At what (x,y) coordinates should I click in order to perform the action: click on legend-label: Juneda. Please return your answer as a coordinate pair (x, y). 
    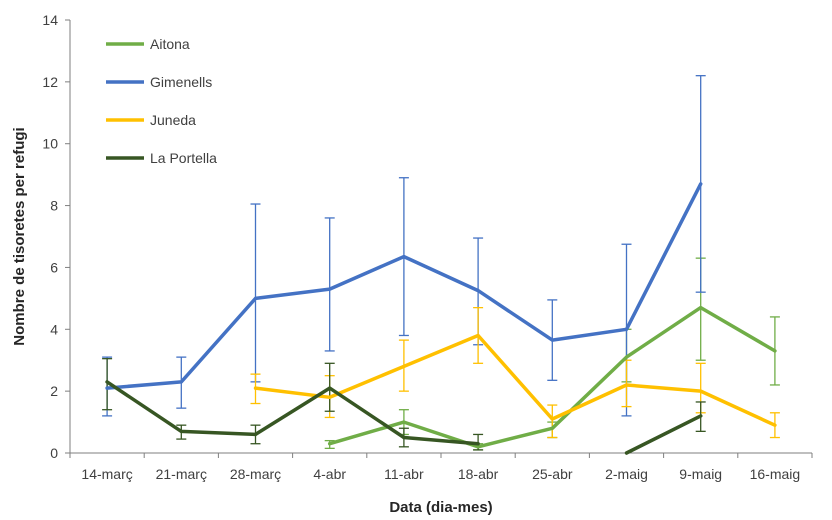
    Looking at the image, I should click on (173, 120).